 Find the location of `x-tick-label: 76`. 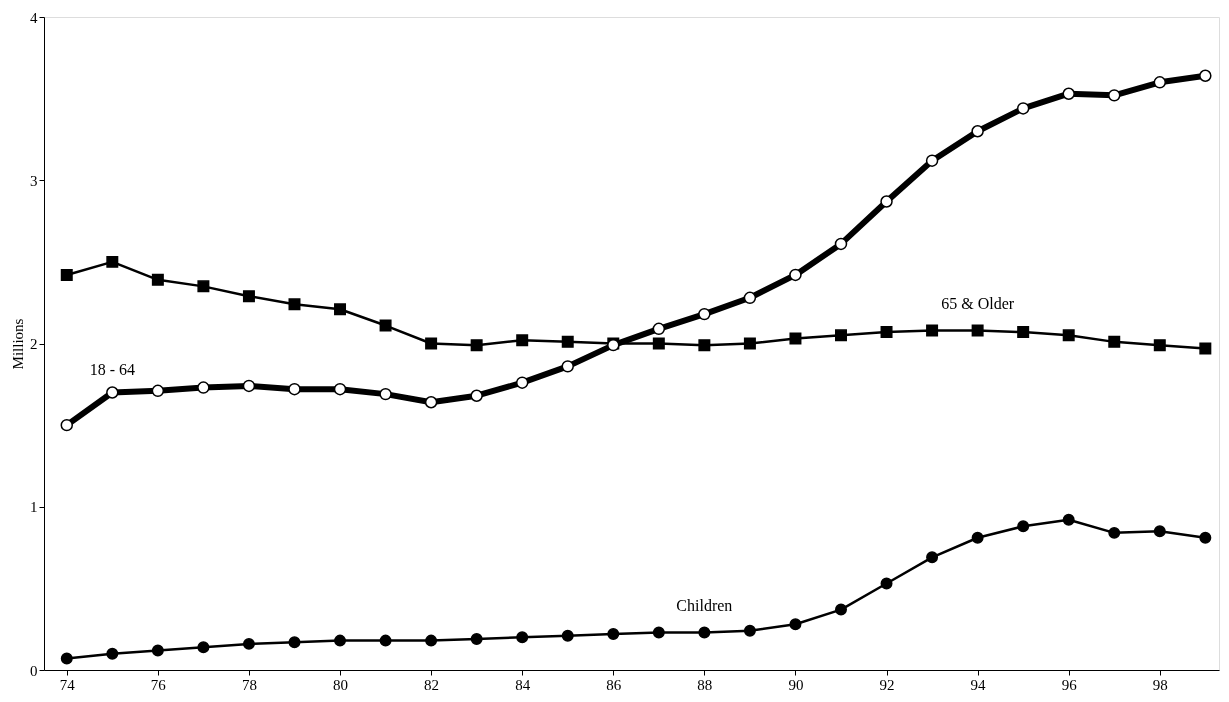

x-tick-label: 76 is located at coordinates (158, 684).